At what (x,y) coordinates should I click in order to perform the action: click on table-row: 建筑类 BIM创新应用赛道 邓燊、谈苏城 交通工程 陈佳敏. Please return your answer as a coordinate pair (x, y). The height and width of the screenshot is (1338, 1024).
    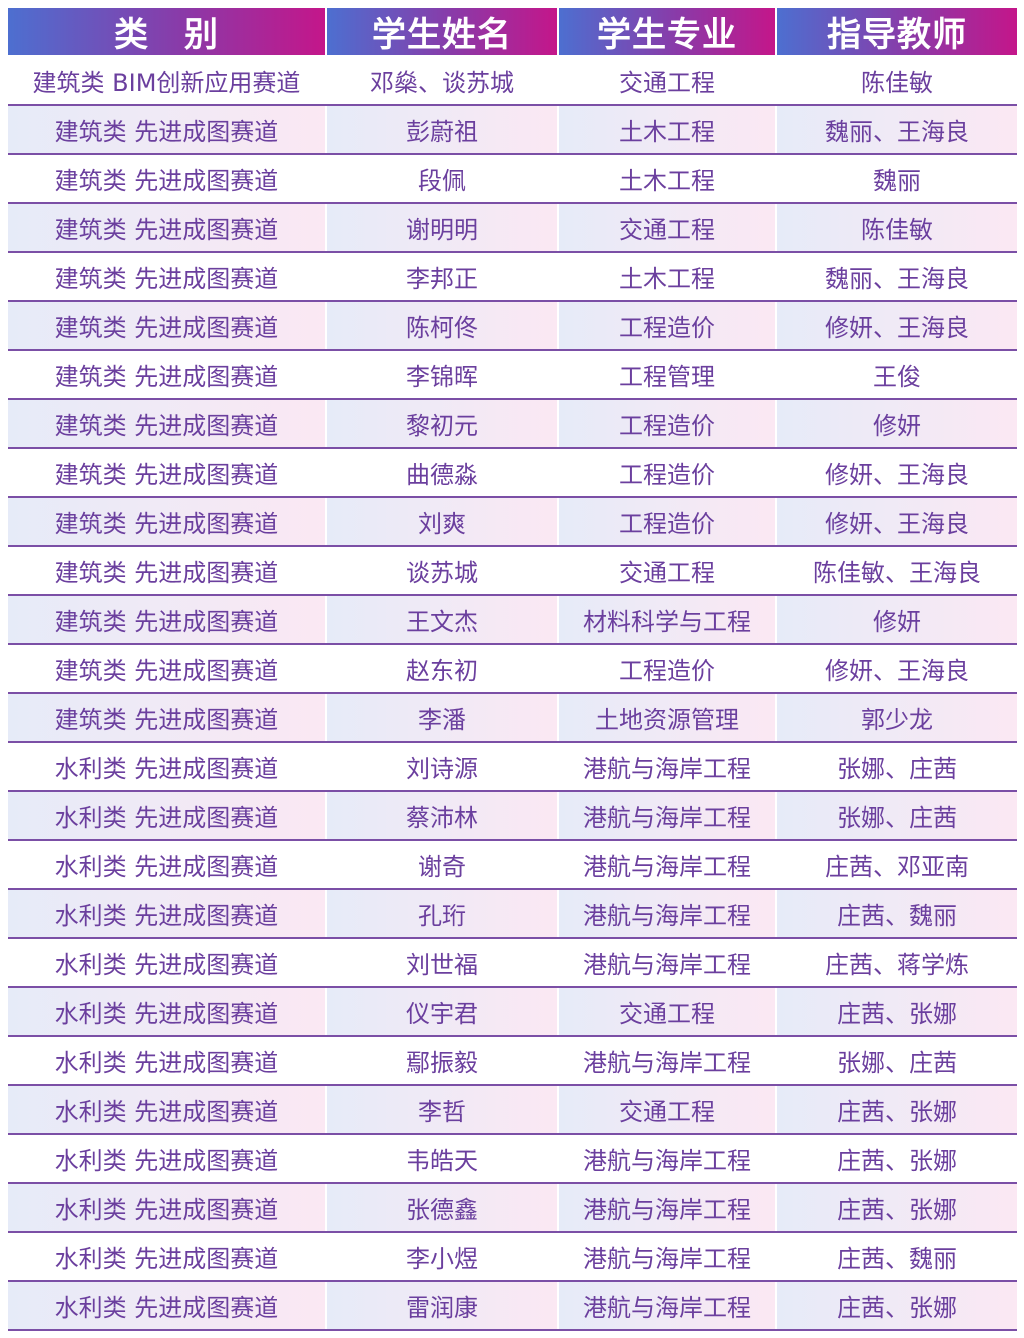
    Looking at the image, I should click on (512, 81).